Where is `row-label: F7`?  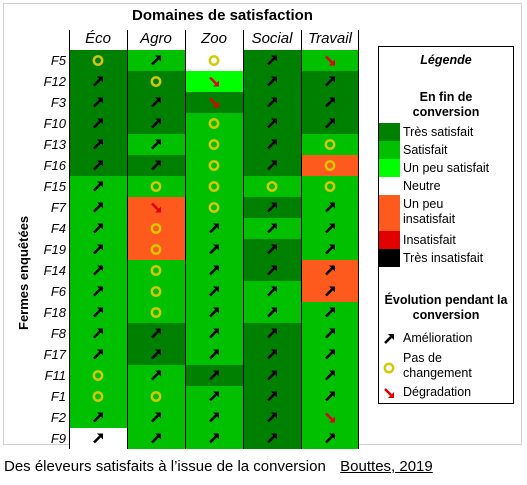
row-label: F7 is located at coordinates (58, 207).